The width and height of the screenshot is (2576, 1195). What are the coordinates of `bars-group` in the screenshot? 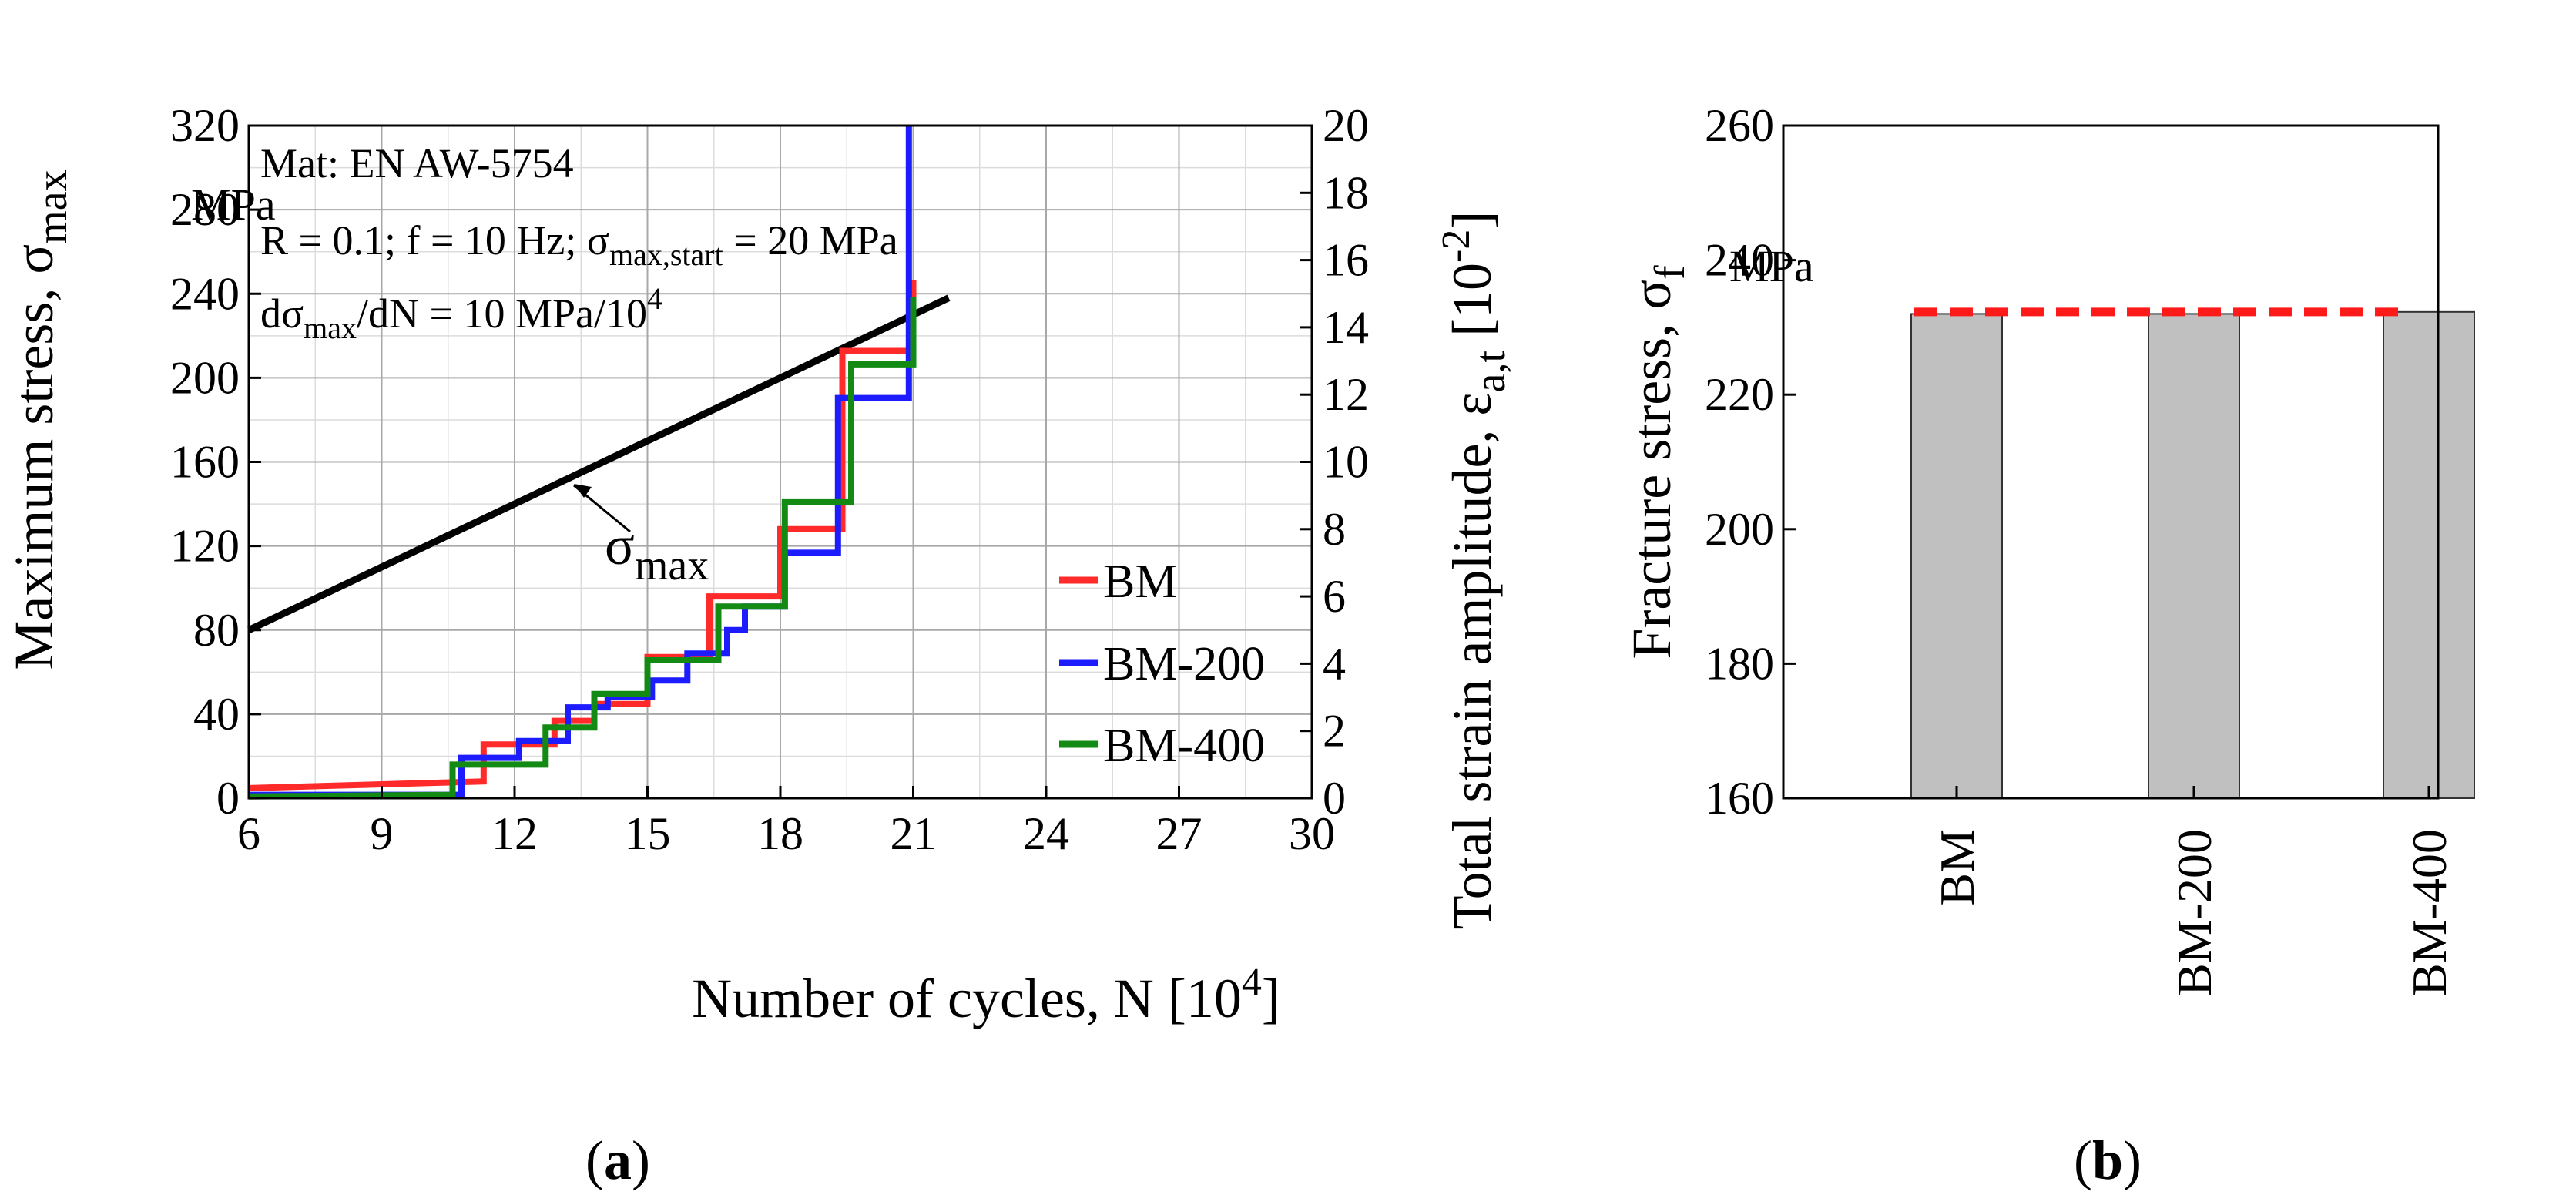 It's located at (2192, 555).